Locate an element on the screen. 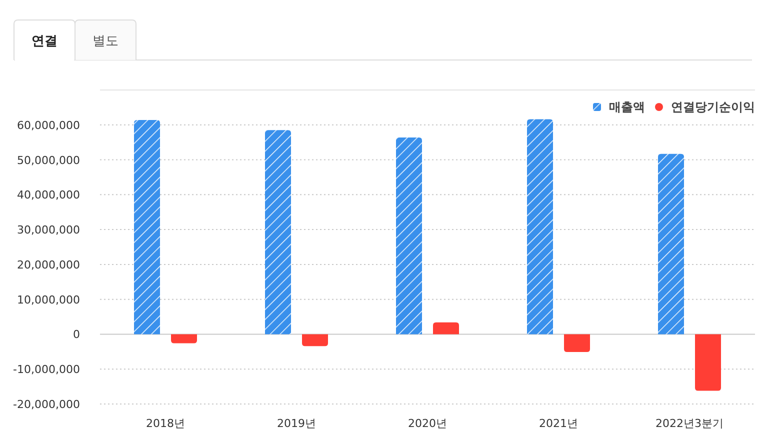 The width and height of the screenshot is (765, 443). y-tick-label: 20,000,000 is located at coordinates (48, 265).